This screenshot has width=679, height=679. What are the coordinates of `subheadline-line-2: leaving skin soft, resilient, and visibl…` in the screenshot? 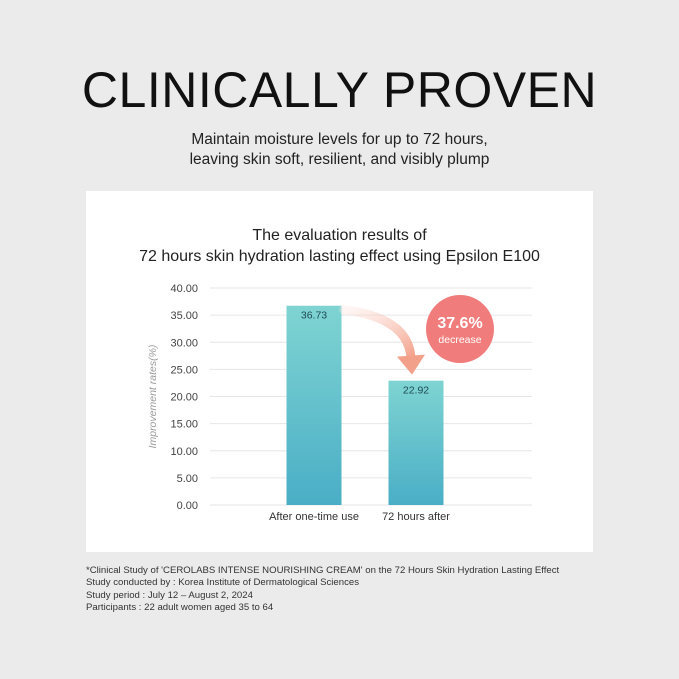 It's located at (339, 159).